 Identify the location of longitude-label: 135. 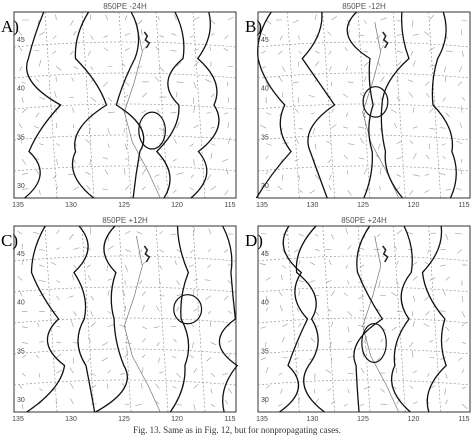
(262, 419).